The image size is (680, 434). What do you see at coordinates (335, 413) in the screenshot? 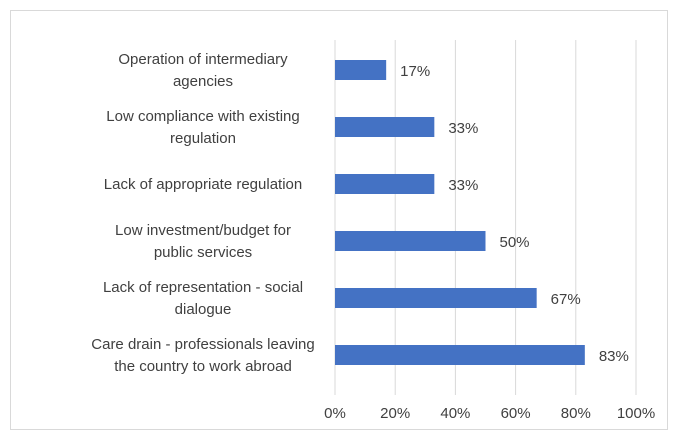
I see `x-tick-label: 0%` at bounding box center [335, 413].